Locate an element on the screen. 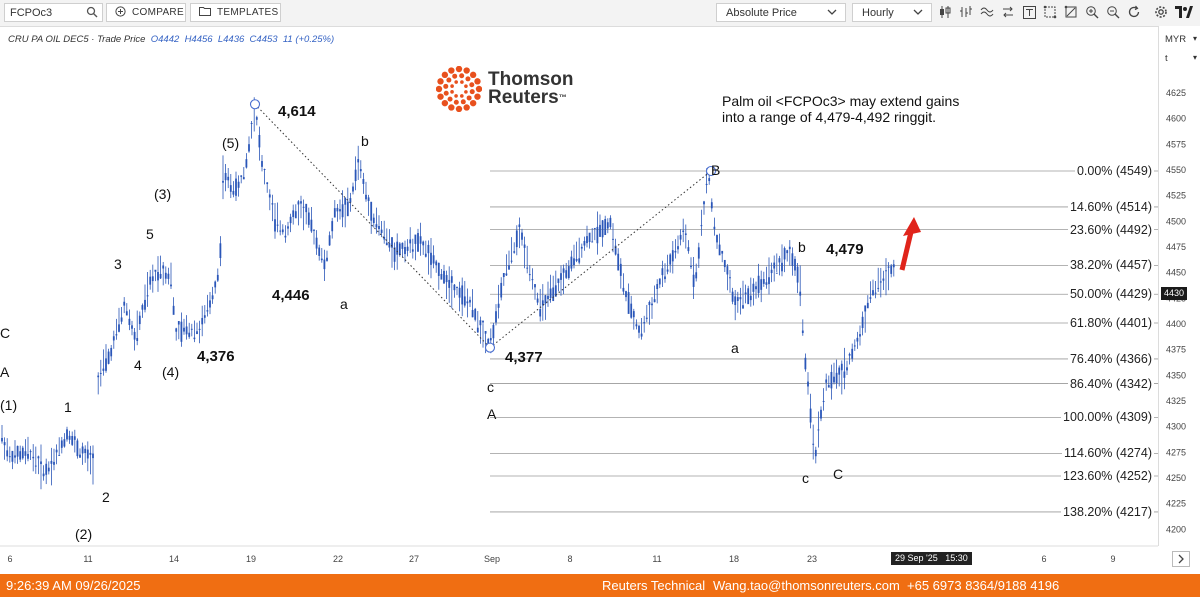 The image size is (1200, 597). candlestick-icon is located at coordinates (945, 12).